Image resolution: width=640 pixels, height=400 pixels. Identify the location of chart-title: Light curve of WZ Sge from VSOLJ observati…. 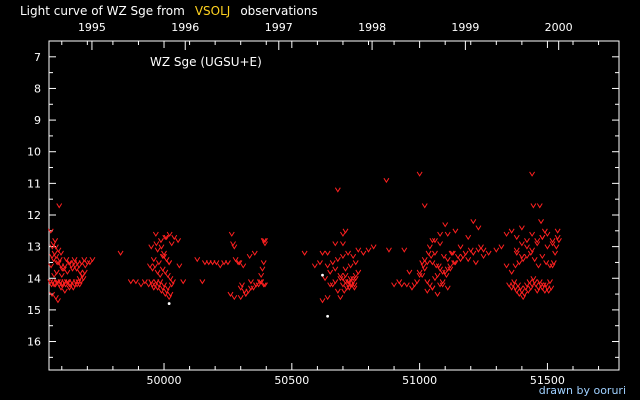
(174, 11).